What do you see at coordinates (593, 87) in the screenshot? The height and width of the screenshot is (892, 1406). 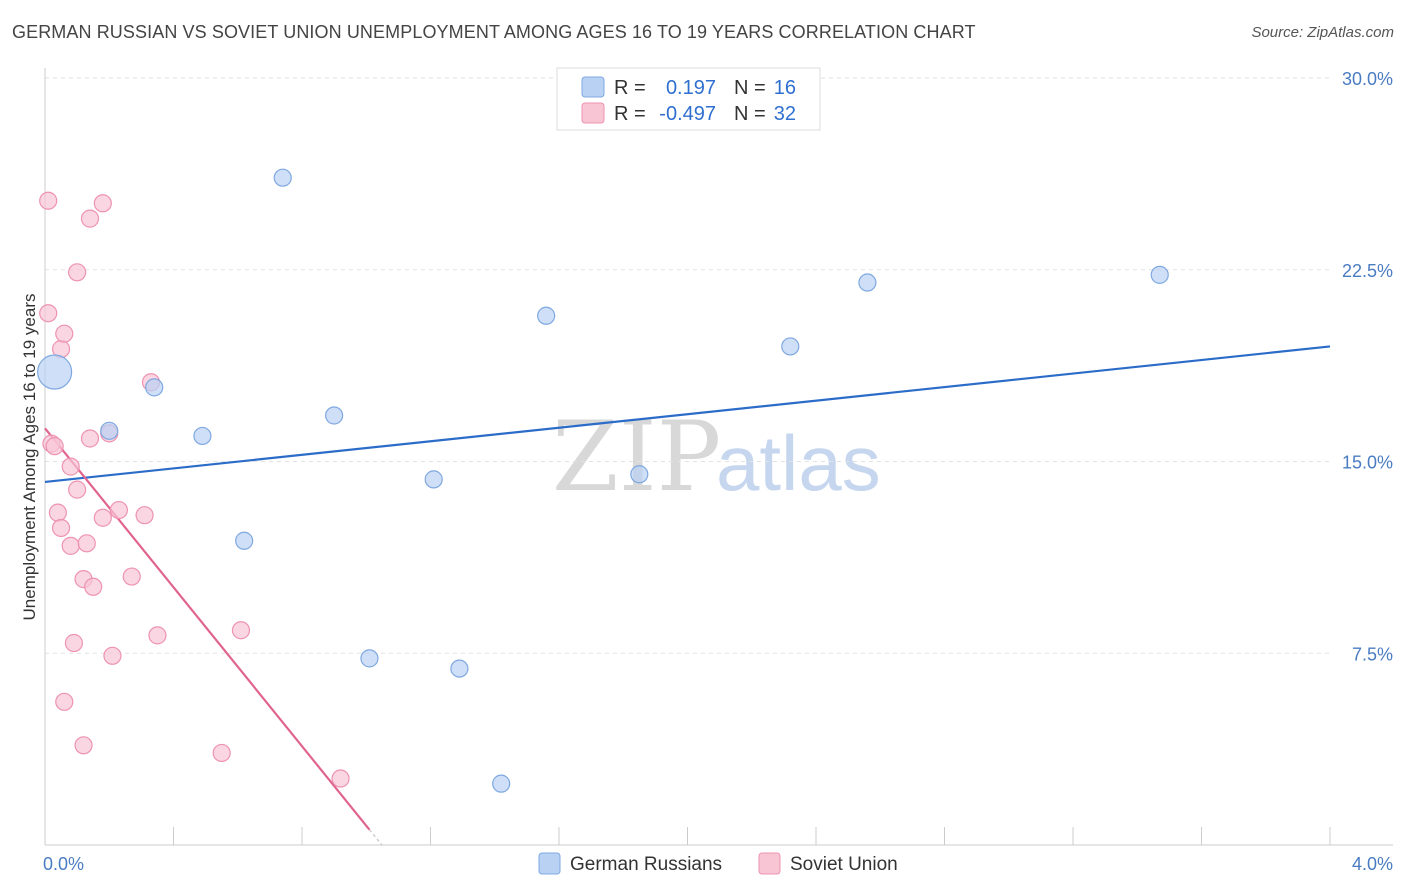 I see `legend-swatch-blue` at bounding box center [593, 87].